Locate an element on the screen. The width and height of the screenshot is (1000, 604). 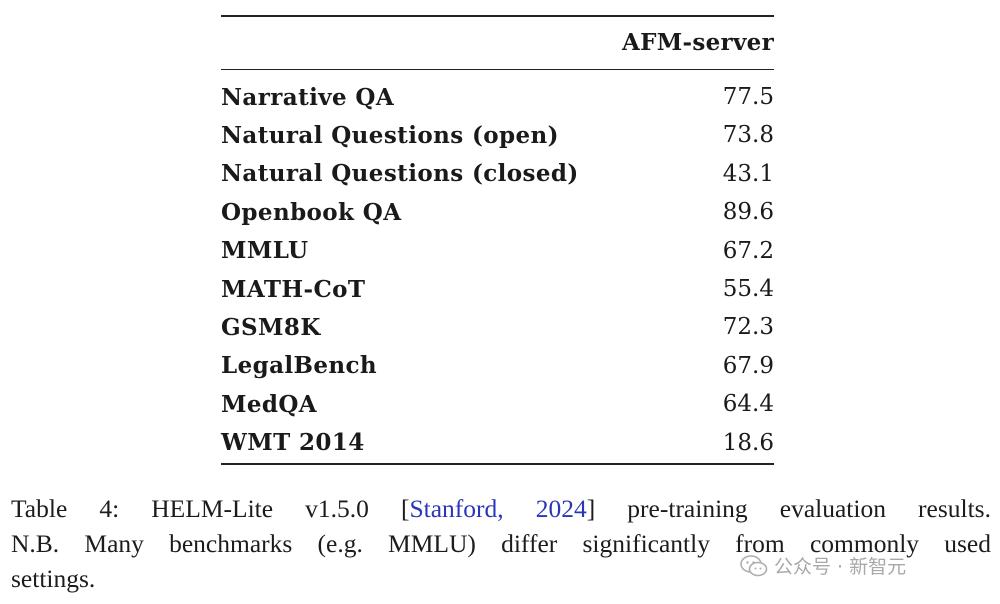
score-value: 55.4 is located at coordinates (748, 289).